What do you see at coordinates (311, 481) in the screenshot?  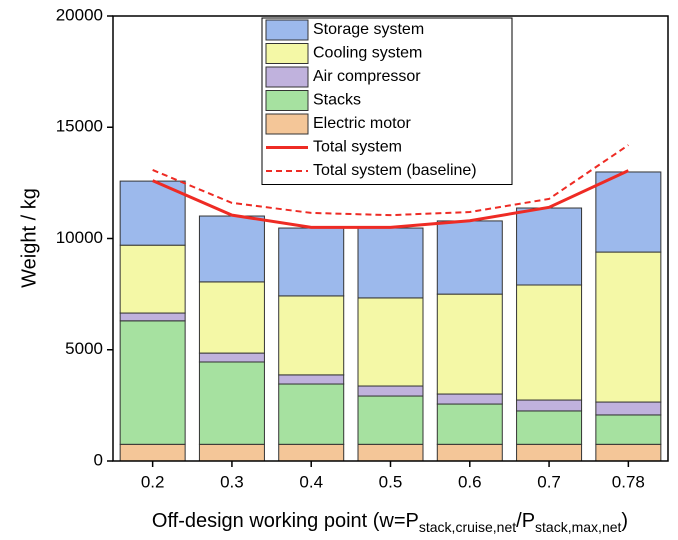 I see `x-tick-label: 0.4` at bounding box center [311, 481].